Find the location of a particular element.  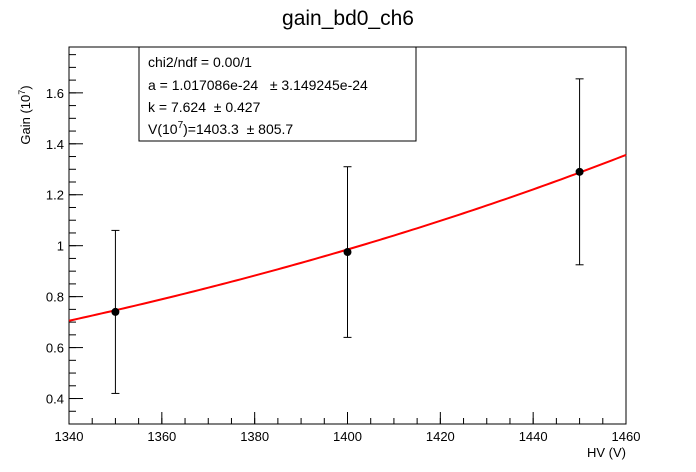

x-tick-label: 1460 is located at coordinates (626, 436).